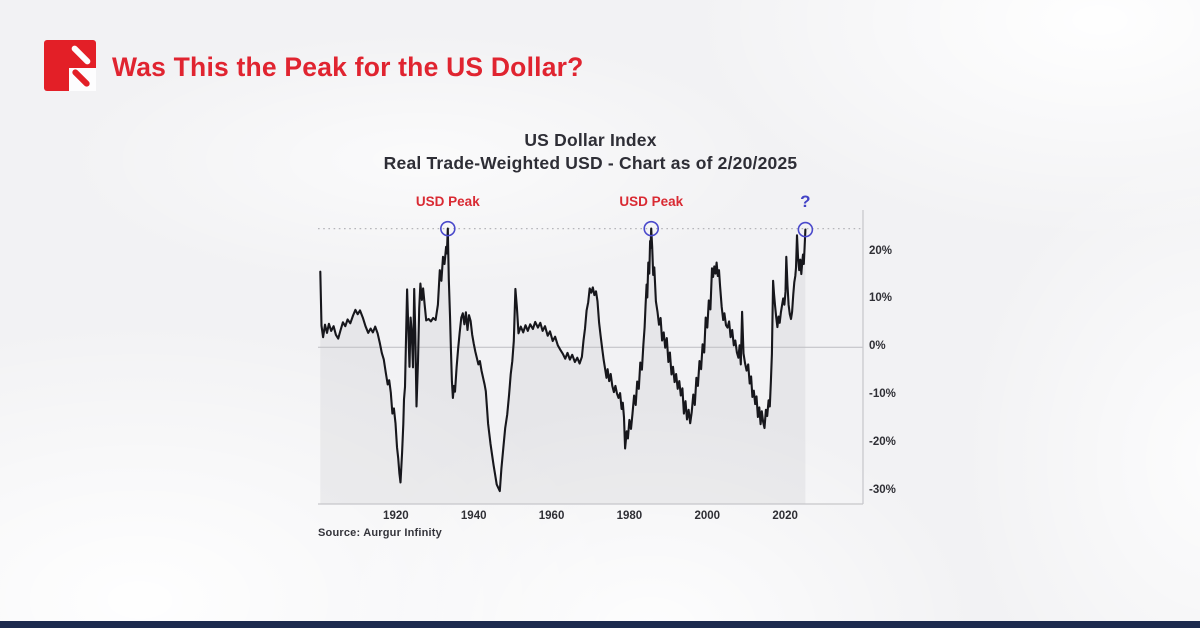 The image size is (1200, 628). What do you see at coordinates (600, 624) in the screenshot?
I see `footer-accent-bar` at bounding box center [600, 624].